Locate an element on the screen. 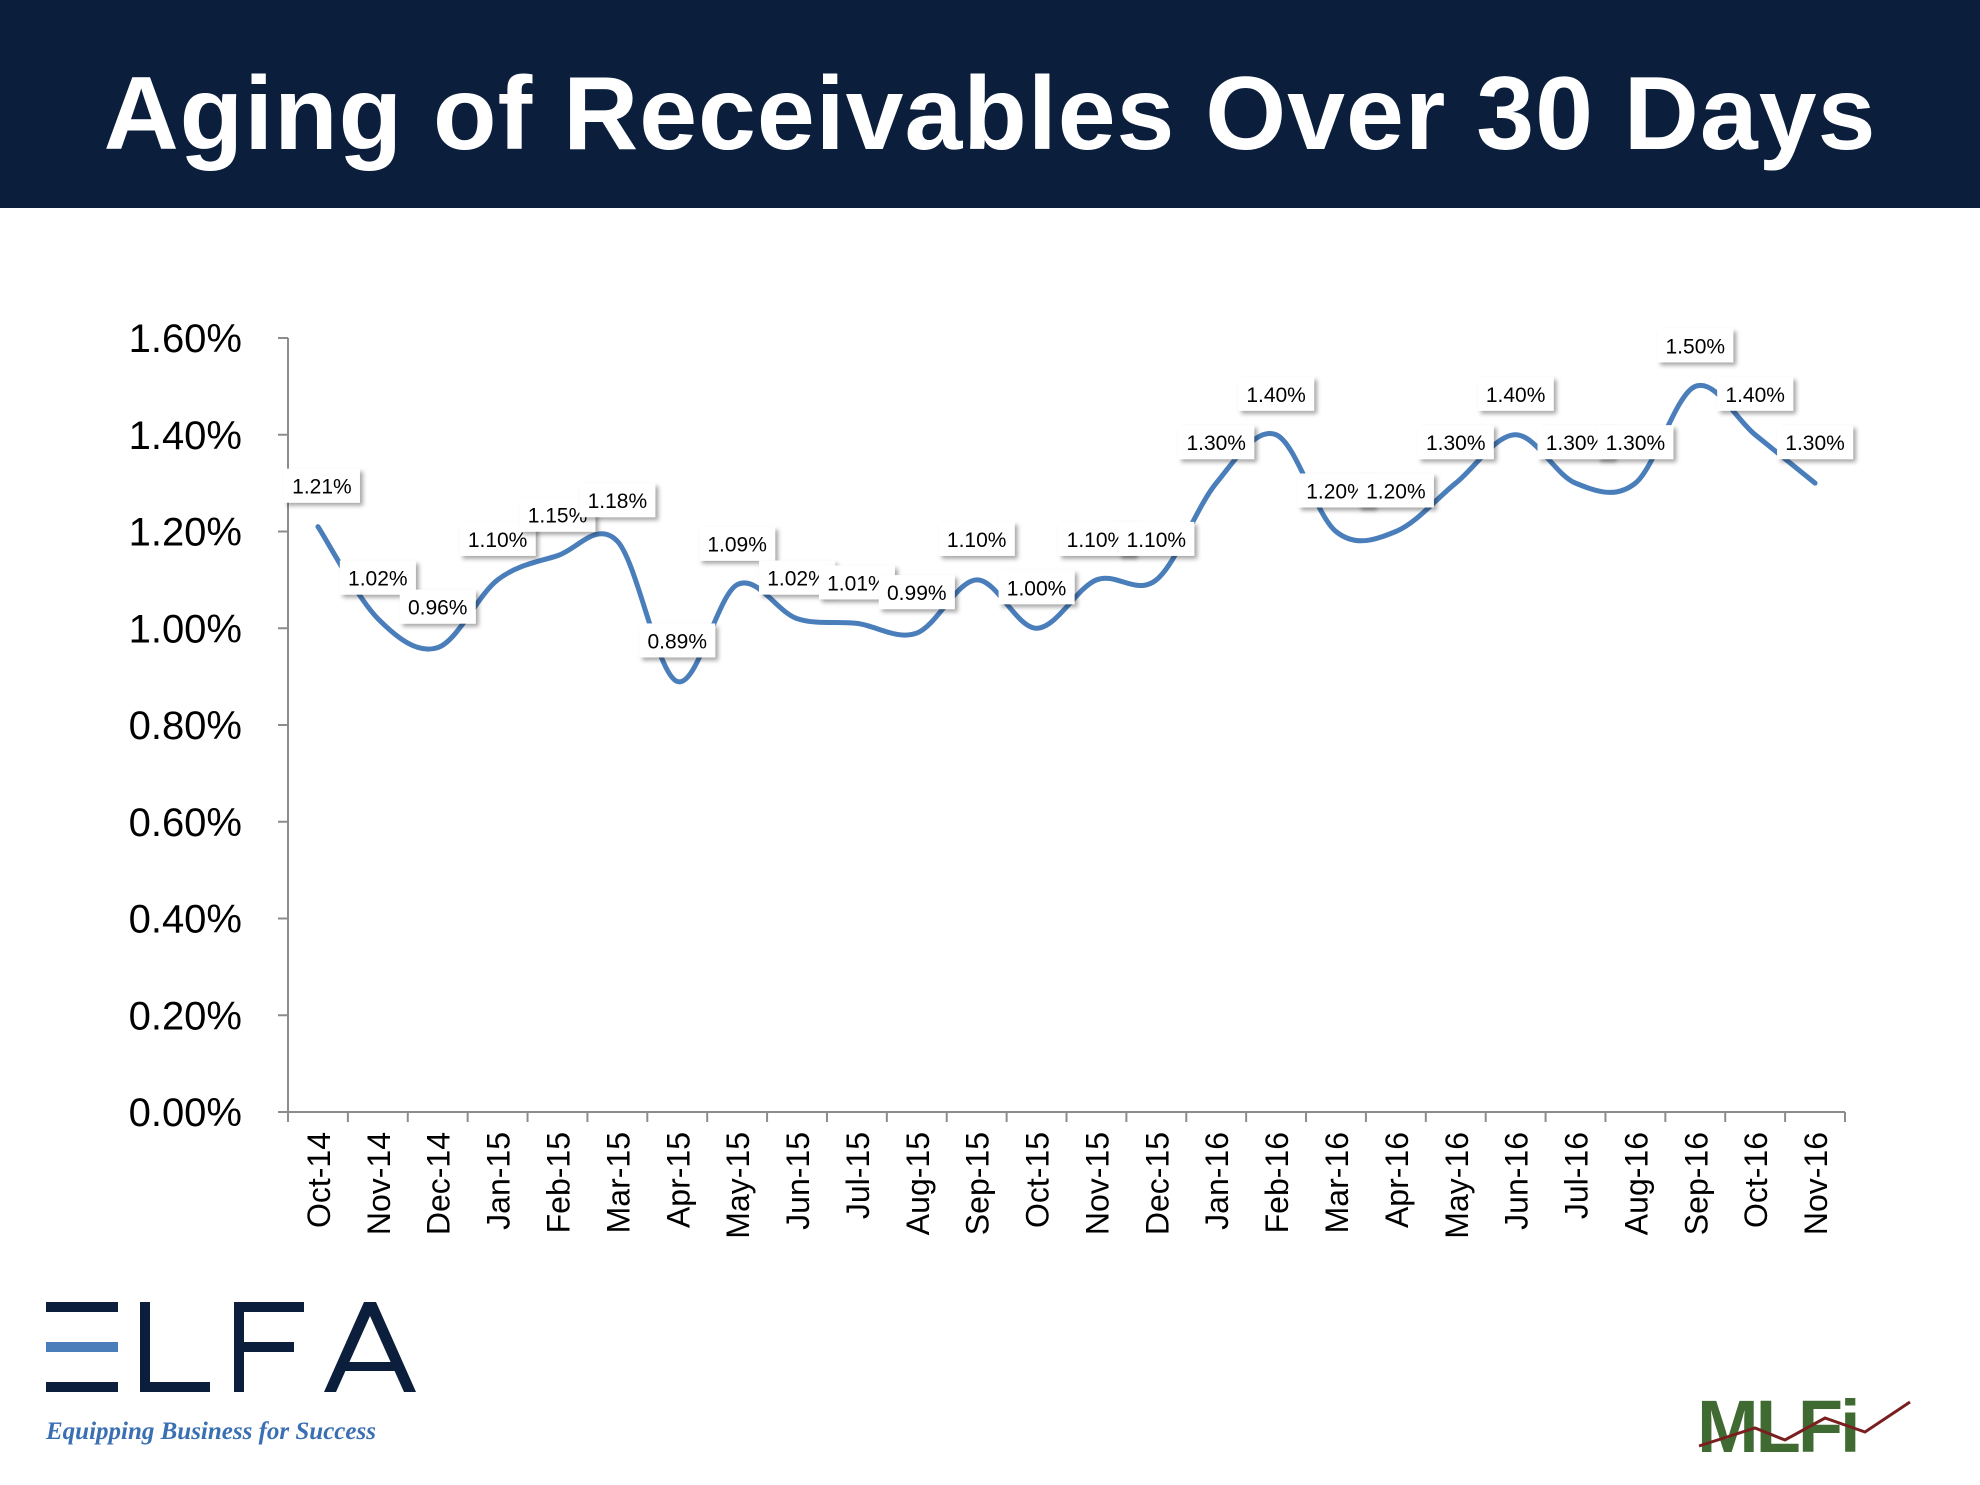 This screenshot has width=1980, height=1485. data-label: 0.99% is located at coordinates (917, 593).